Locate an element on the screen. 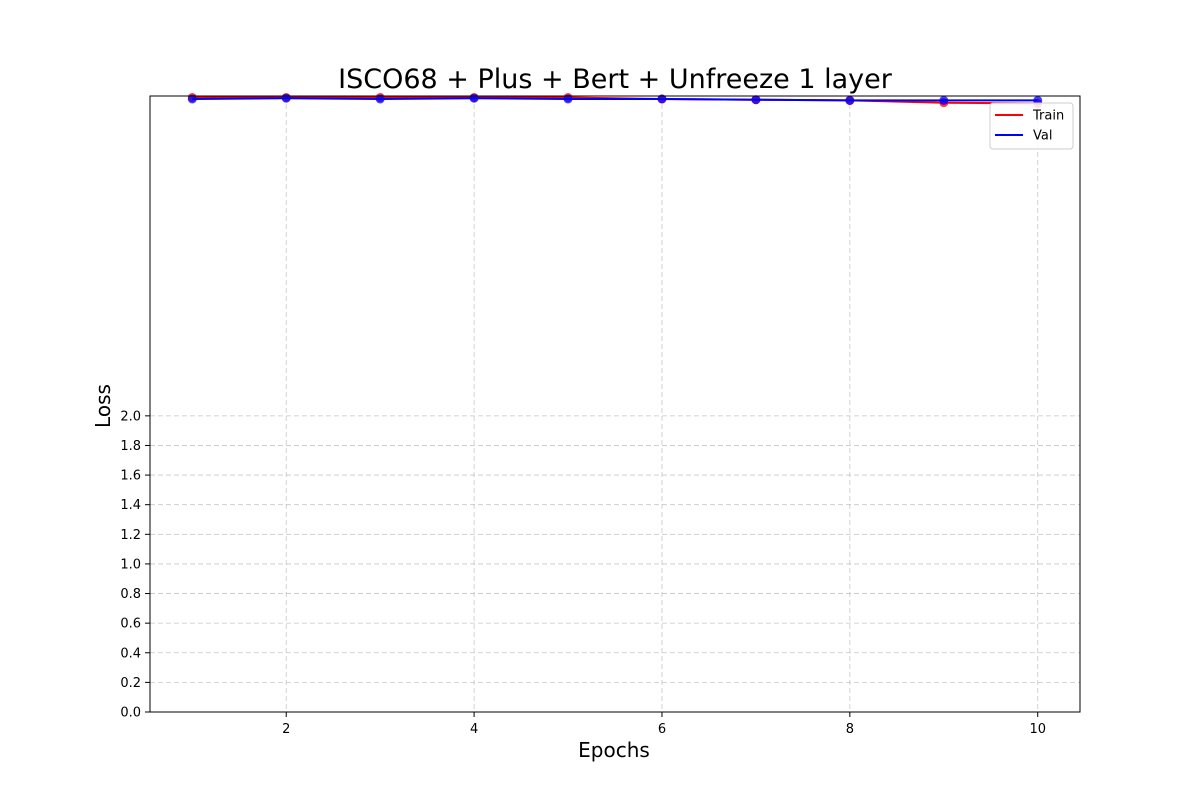 This screenshot has height=800, width=1200. y-tick-label: 1.0 is located at coordinates (130, 564).